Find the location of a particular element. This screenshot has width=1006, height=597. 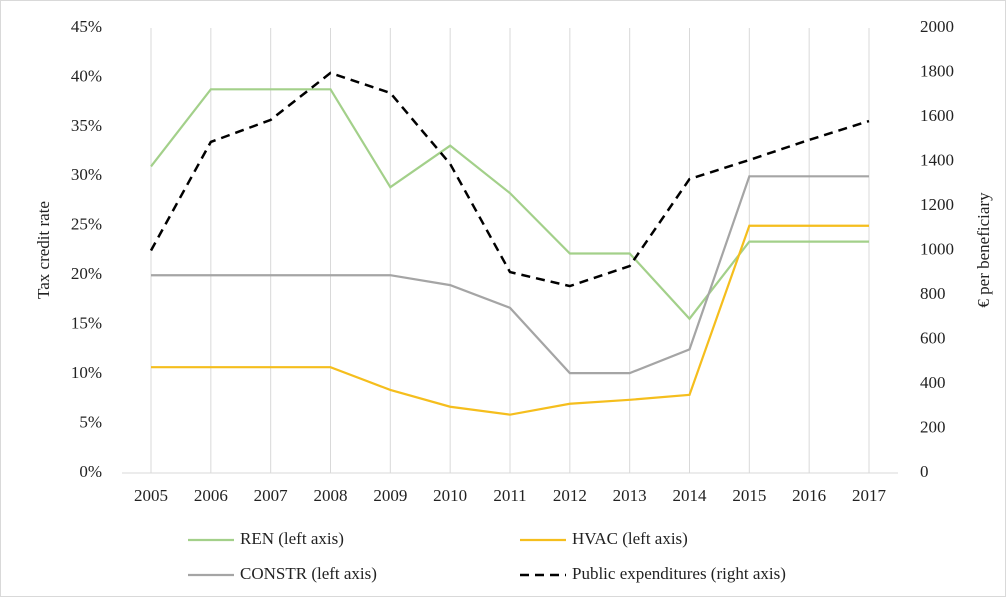

y-tick-label: 45% is located at coordinates (86, 26).